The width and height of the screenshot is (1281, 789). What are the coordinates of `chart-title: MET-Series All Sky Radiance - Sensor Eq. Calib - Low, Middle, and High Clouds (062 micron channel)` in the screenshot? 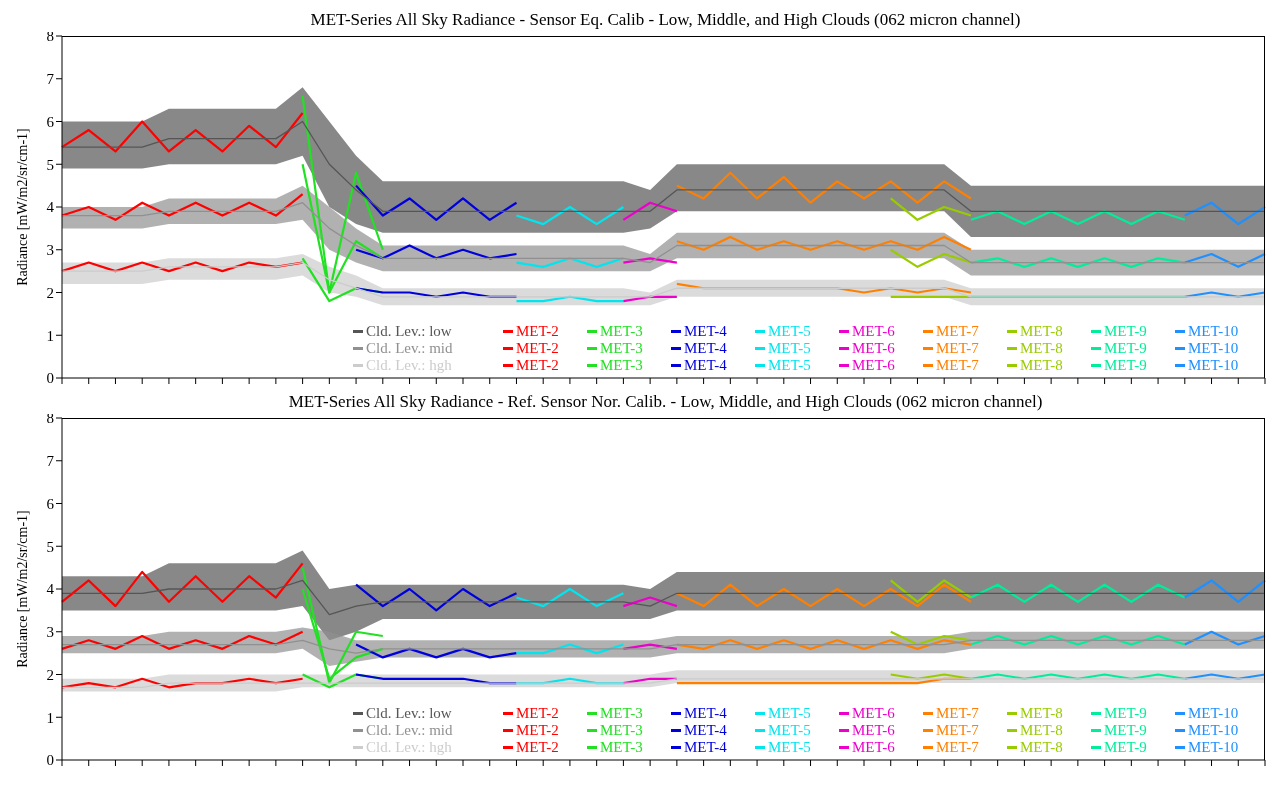 It's located at (665, 19).